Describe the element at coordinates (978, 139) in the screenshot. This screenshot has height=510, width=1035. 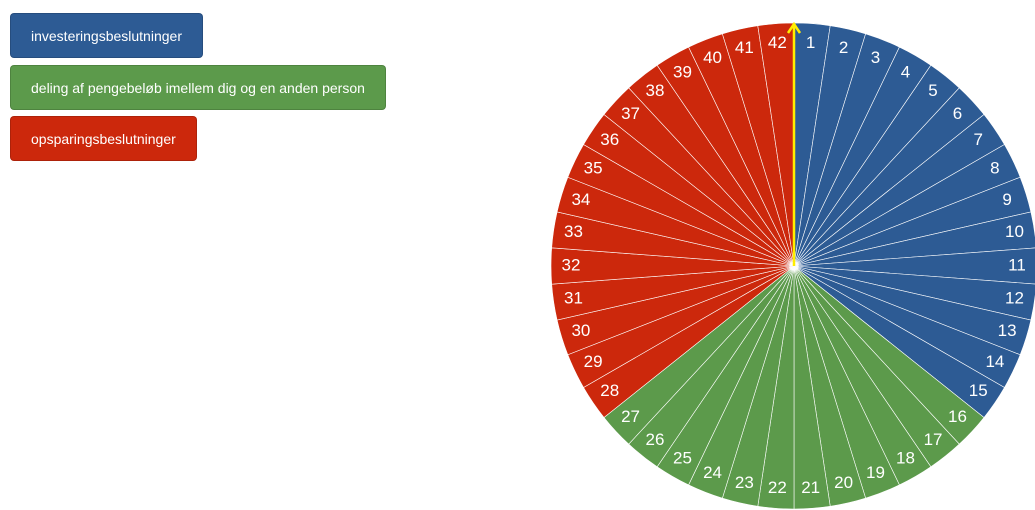
I see `segment-label: 7` at that location.